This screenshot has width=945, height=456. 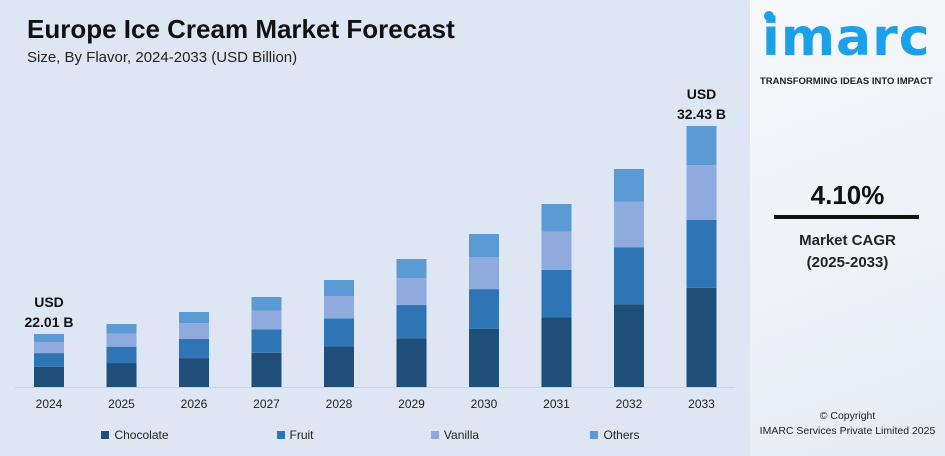 I want to click on legend-item-fruit: Fruit, so click(x=295, y=435).